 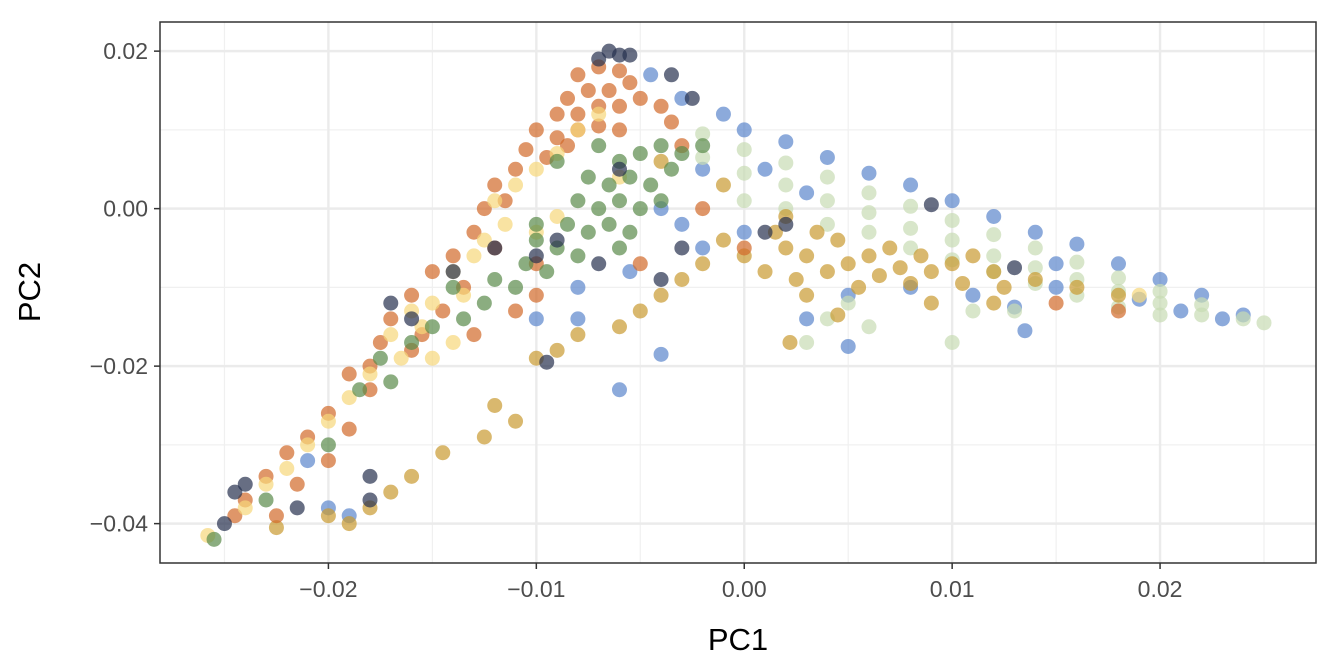 What do you see at coordinates (125, 287) in the screenshot?
I see `y-axis: 0.02 0.00 −0.02 −0.04` at bounding box center [125, 287].